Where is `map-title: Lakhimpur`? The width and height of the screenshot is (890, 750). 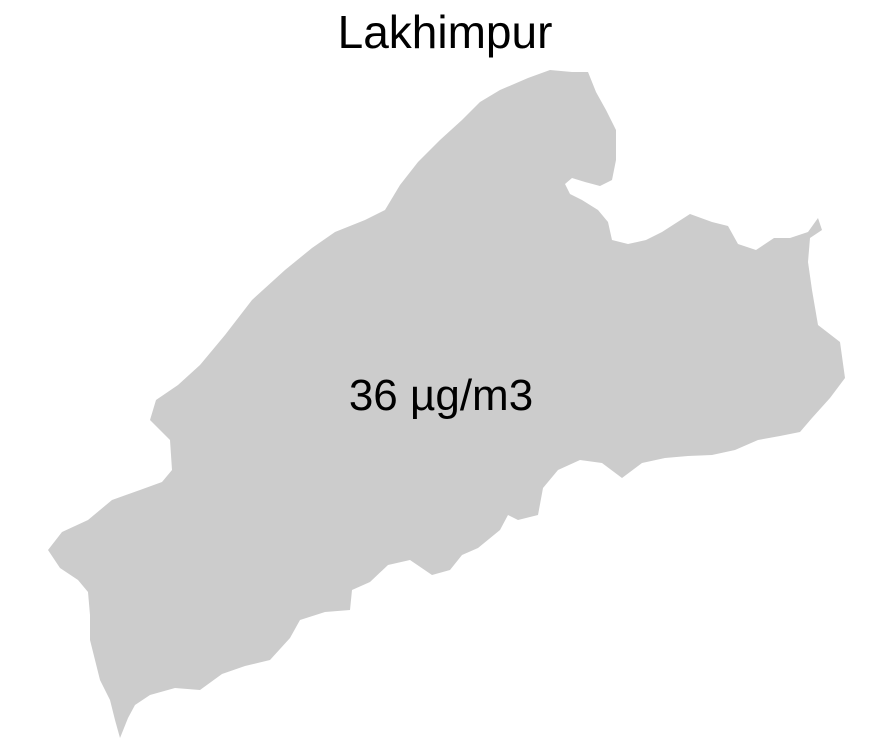 map-title: Lakhimpur is located at coordinates (445, 32).